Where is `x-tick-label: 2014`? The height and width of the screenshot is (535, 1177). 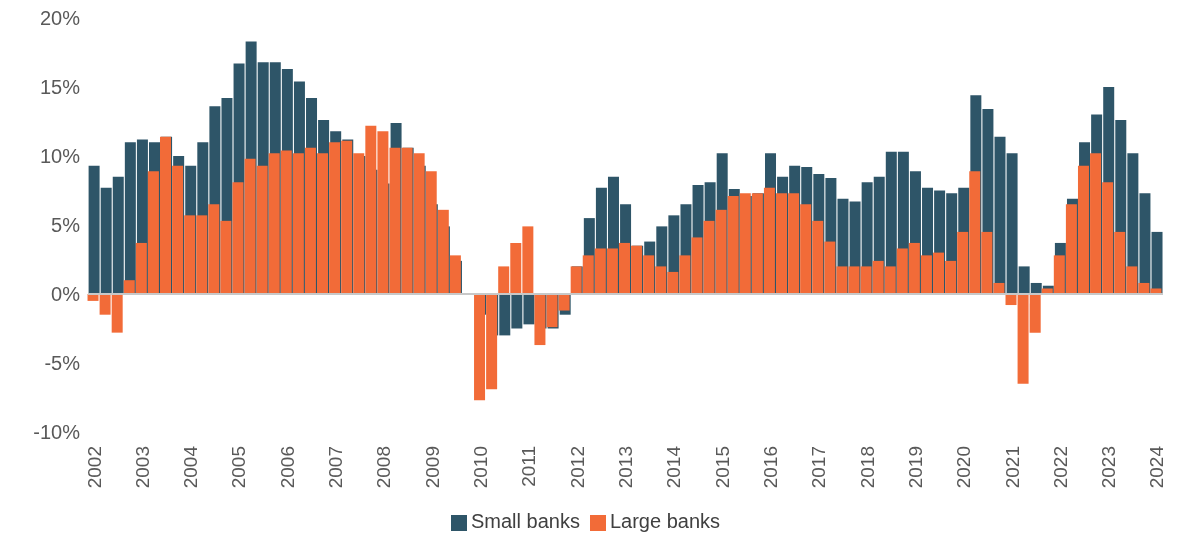 x-tick-label: 2014 is located at coordinates (674, 467).